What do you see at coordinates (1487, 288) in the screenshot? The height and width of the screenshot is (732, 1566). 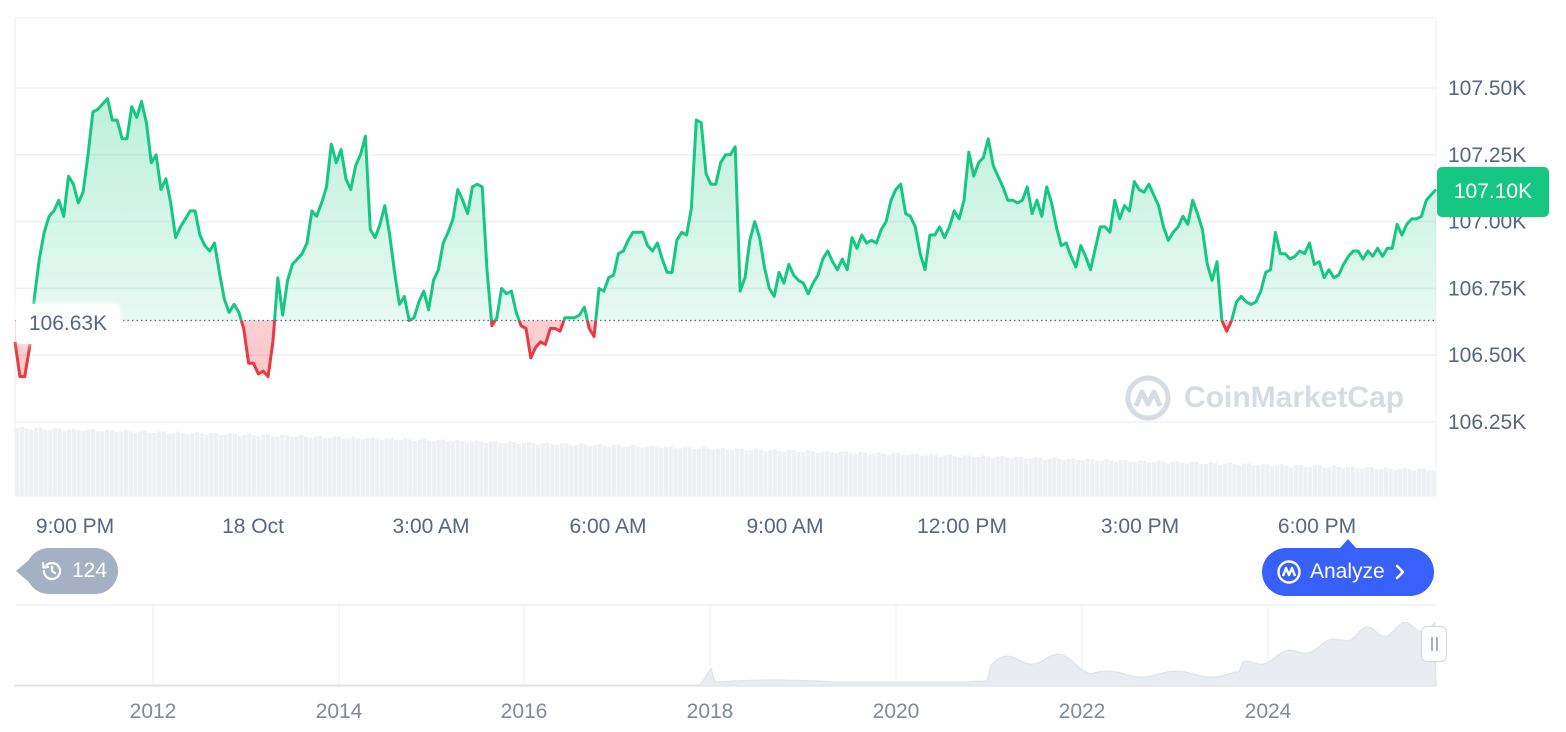 I see `y-tick-label: 106.75K` at bounding box center [1487, 288].